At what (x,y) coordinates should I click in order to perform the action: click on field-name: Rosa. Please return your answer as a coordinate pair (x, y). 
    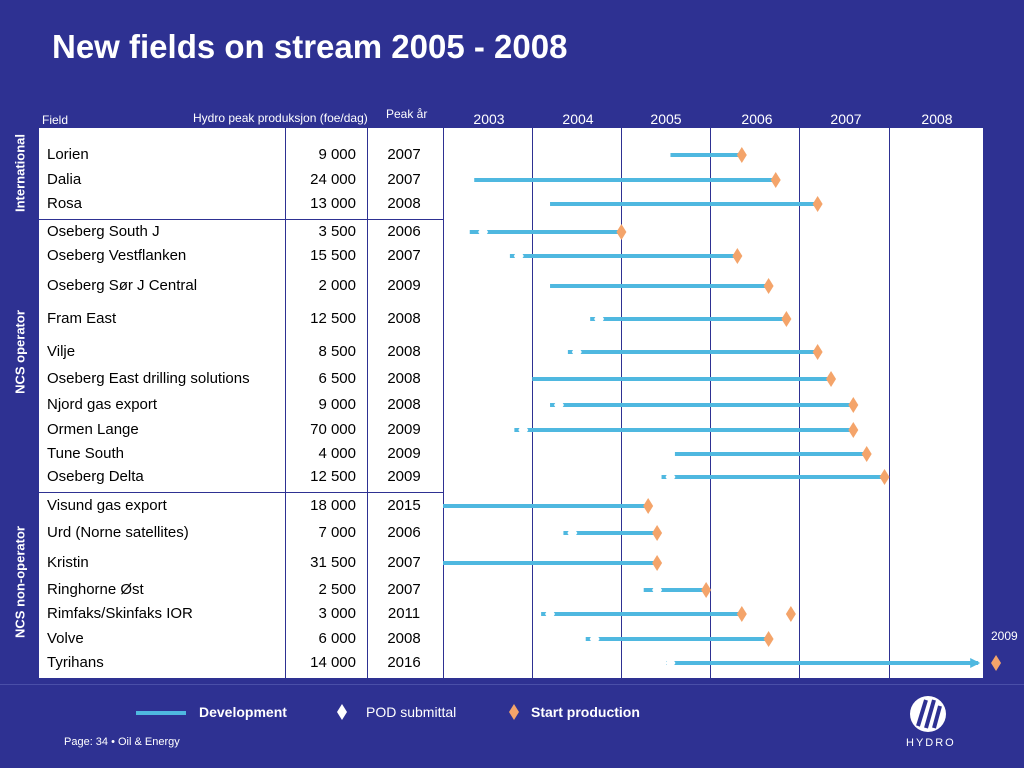
    Looking at the image, I should click on (65, 203).